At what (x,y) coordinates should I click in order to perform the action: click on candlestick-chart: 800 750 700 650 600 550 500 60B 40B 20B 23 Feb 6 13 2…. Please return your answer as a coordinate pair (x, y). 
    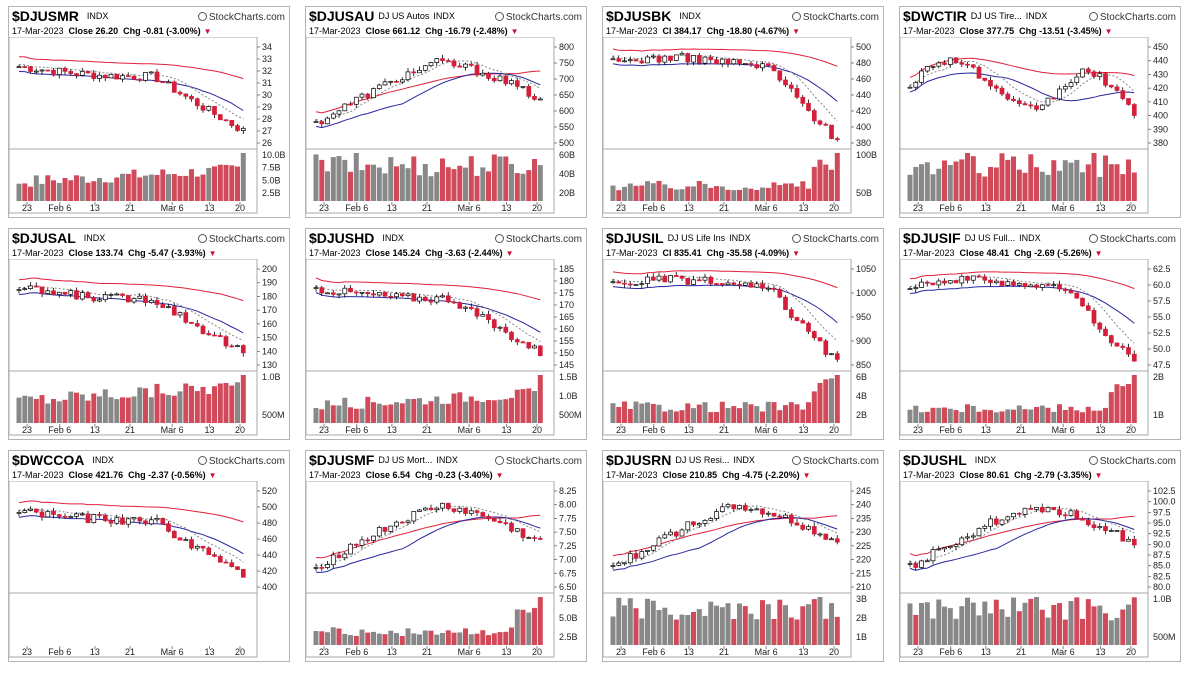
    Looking at the image, I should click on (440, 125).